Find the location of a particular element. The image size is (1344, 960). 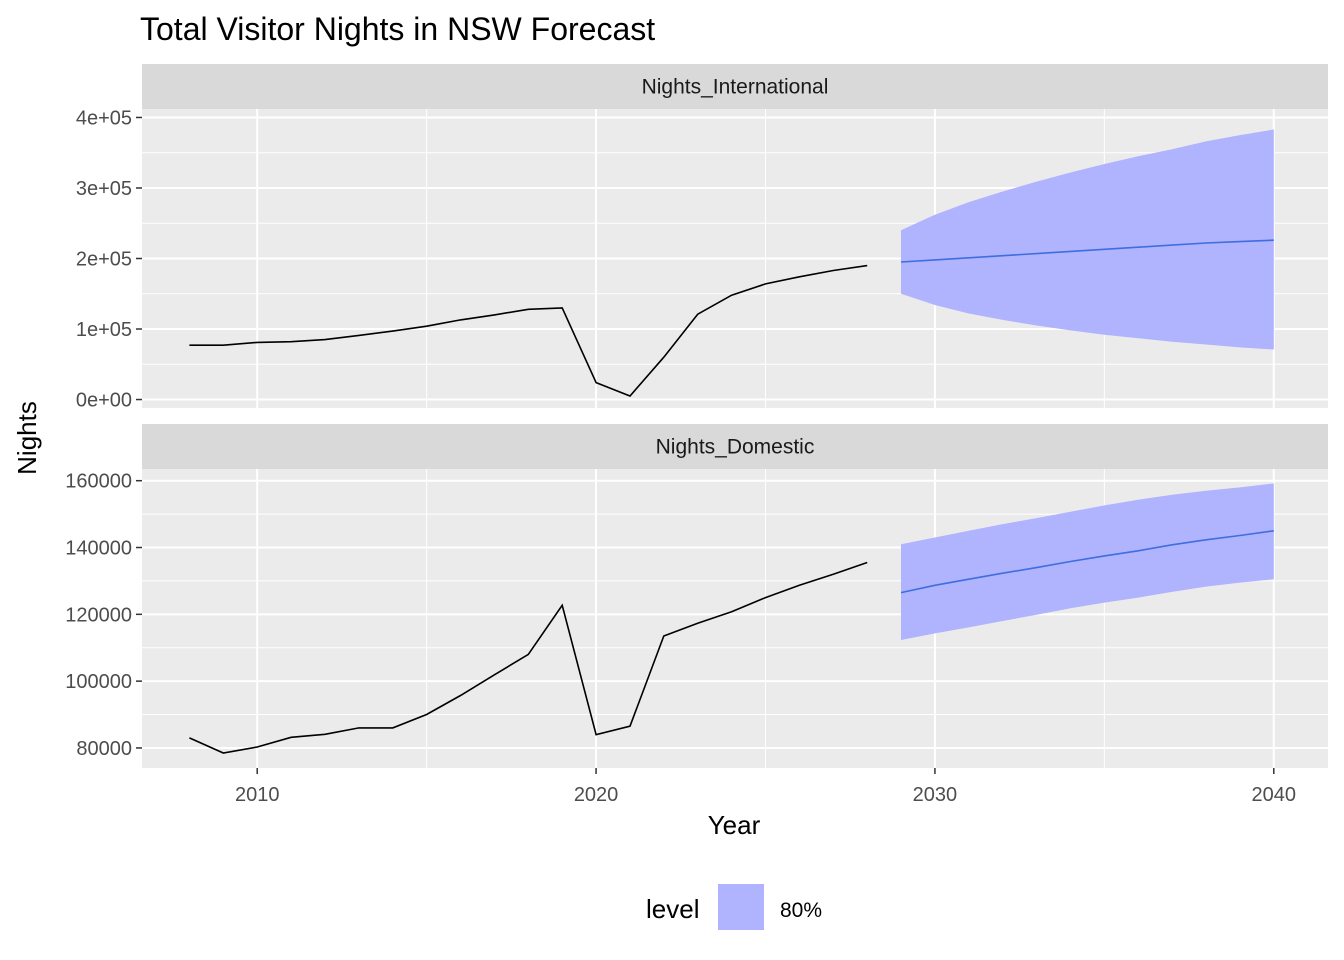

y-tick-label: 160000 is located at coordinates (98, 482).